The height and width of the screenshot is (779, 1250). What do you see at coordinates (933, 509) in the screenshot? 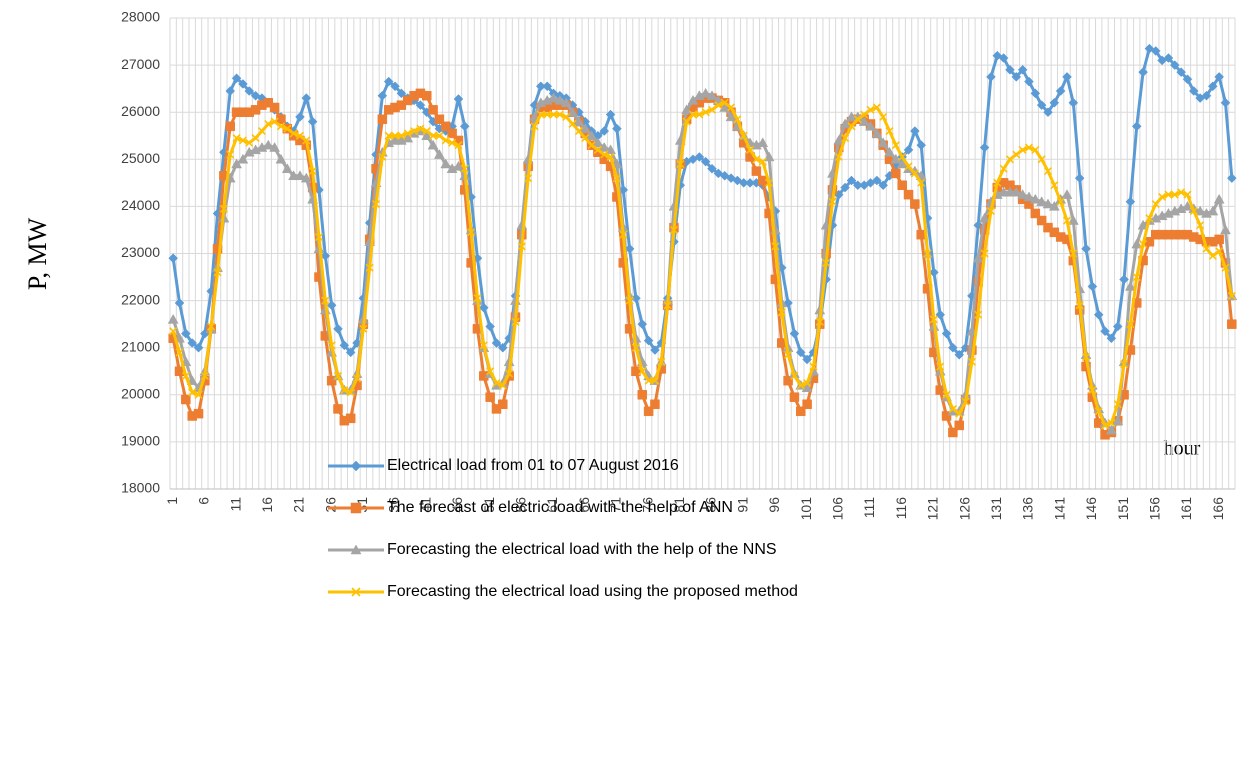
I see `x-tick-label: 121` at bounding box center [933, 509].